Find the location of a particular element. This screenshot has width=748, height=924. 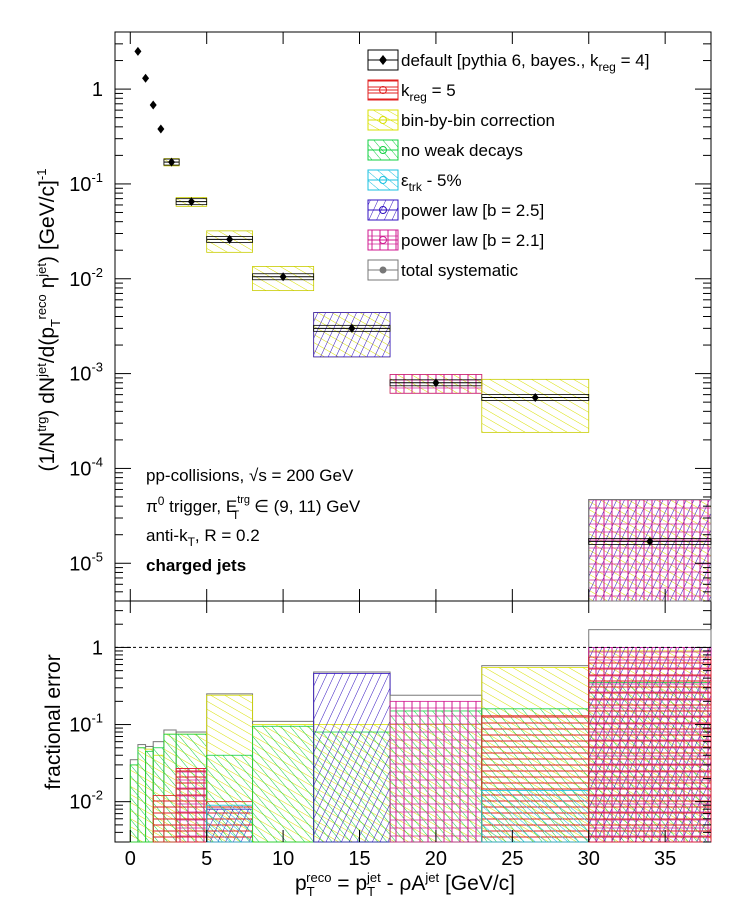

y-tick-label-top: 10⁻³ is located at coordinates (86, 373).